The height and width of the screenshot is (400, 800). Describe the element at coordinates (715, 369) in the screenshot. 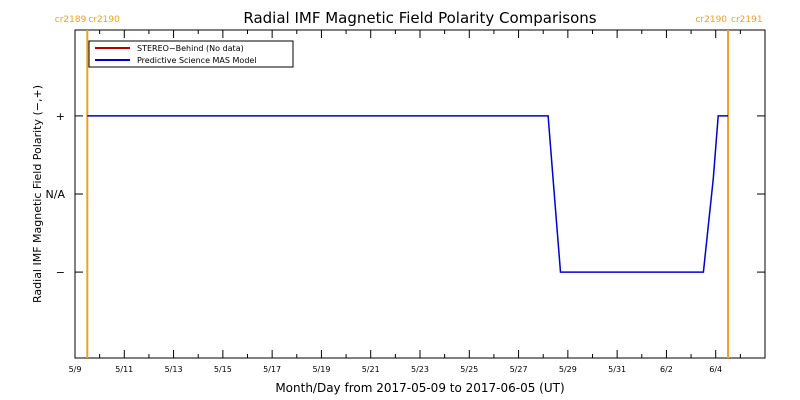

I see `x-tick-label: 6/4` at that location.